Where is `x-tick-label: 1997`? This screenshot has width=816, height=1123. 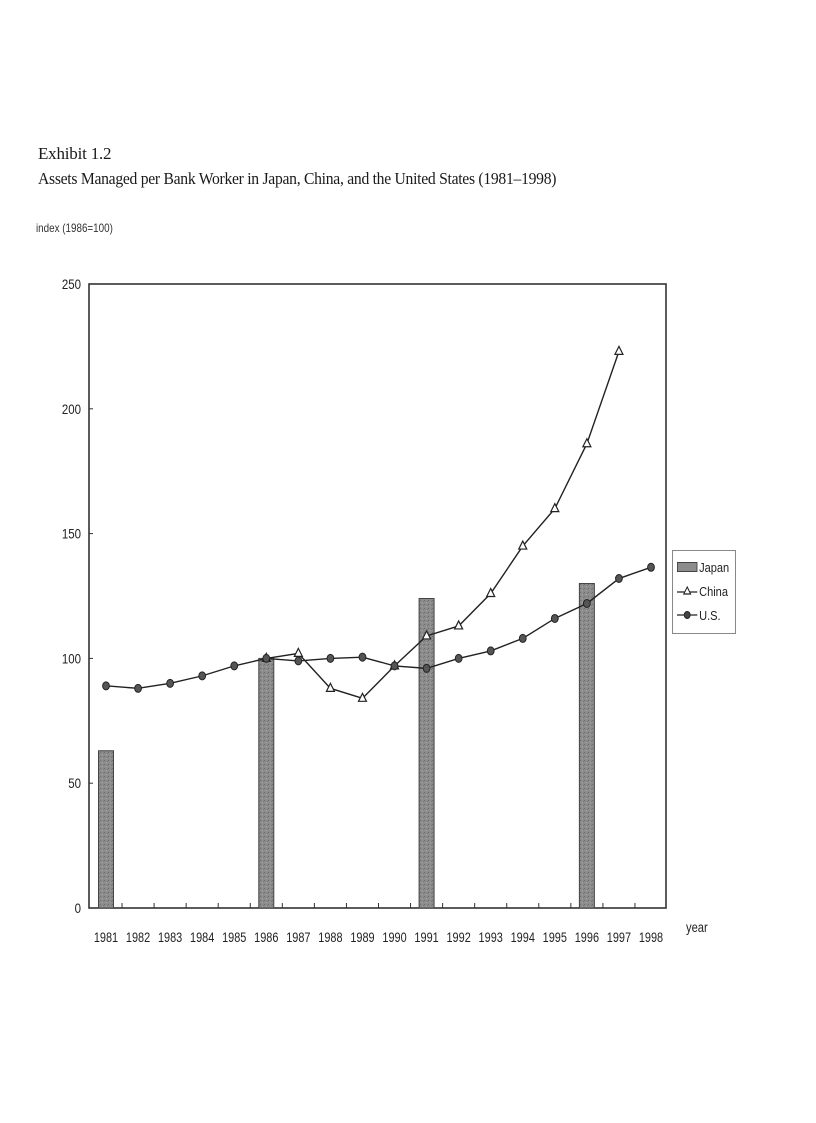
x-tick-label: 1997 is located at coordinates (619, 938).